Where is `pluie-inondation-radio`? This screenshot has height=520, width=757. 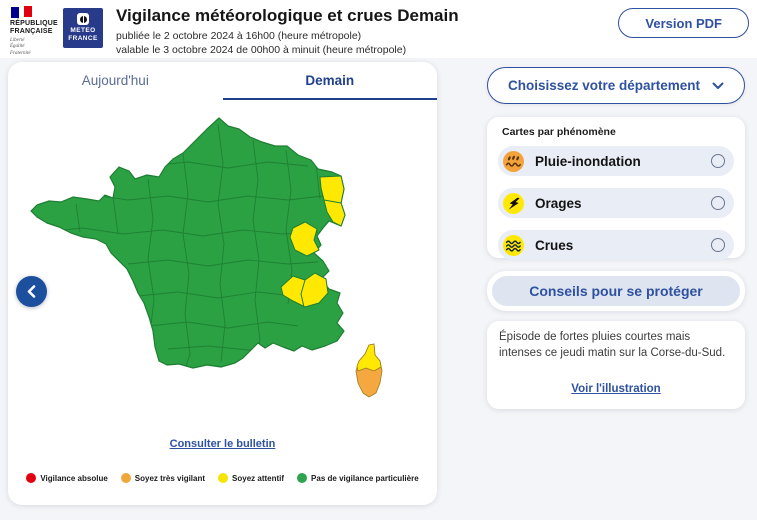 pluie-inondation-radio is located at coordinates (718, 161).